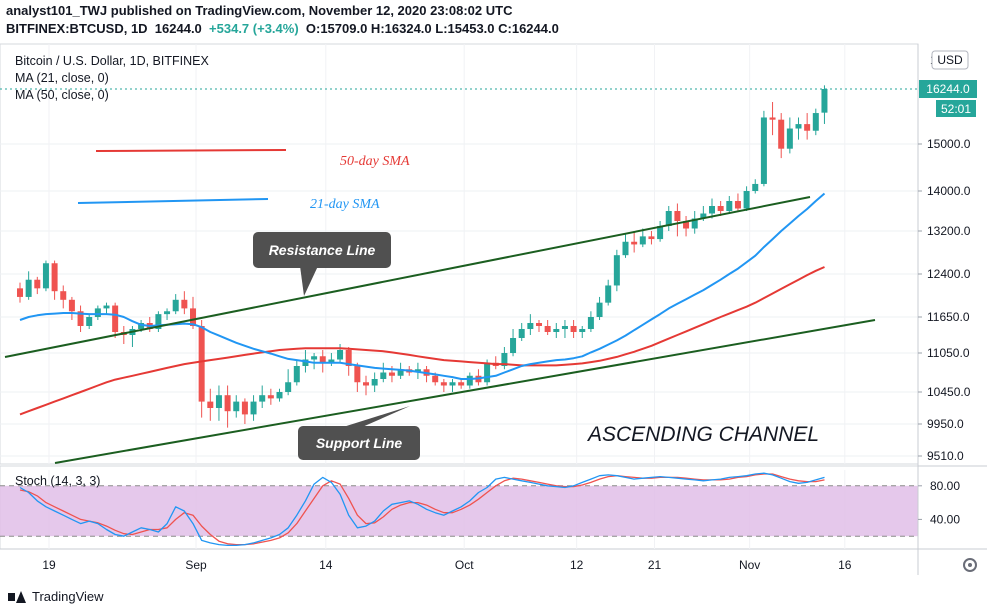 This screenshot has width=987, height=615. What do you see at coordinates (62, 95) in the screenshot?
I see `legend-ma50: MA (50, close, 0)` at bounding box center [62, 95].